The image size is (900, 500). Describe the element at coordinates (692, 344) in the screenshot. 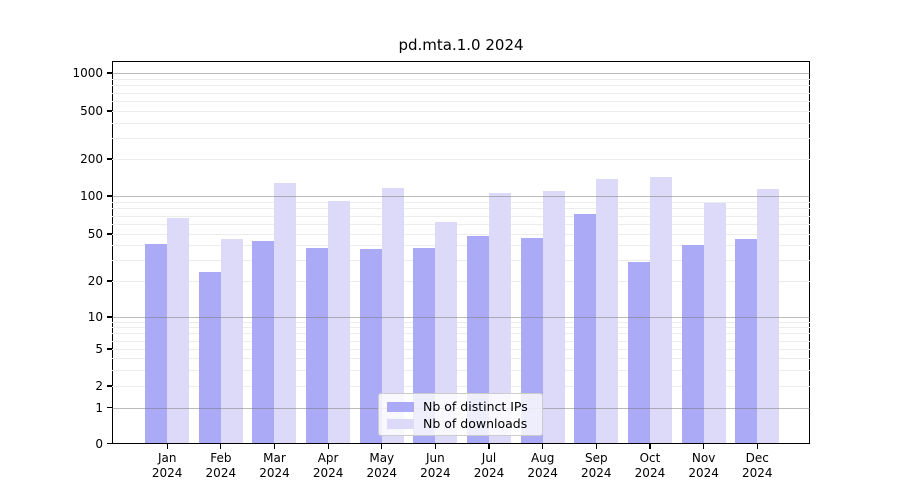

I see `bar-distinct-ips-nov` at that location.